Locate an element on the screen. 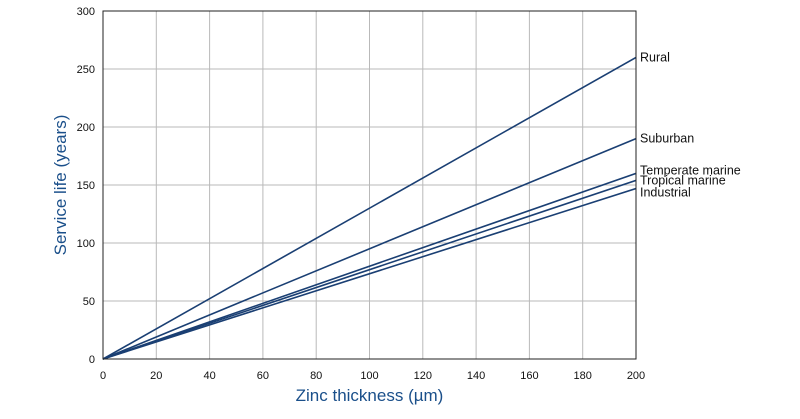 Image resolution: width=800 pixels, height=419 pixels. x-axis-ticks: 0 20 40 60 80 100 120 140 160 180 200 is located at coordinates (372, 376).